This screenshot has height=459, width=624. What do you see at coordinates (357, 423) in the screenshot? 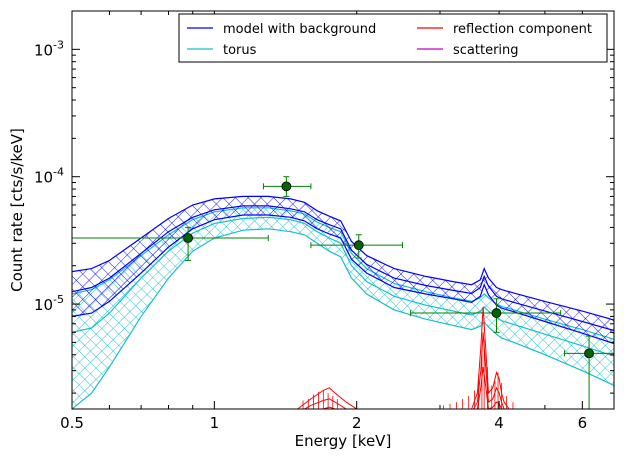
I see `x-tick-label: 2` at bounding box center [357, 423].